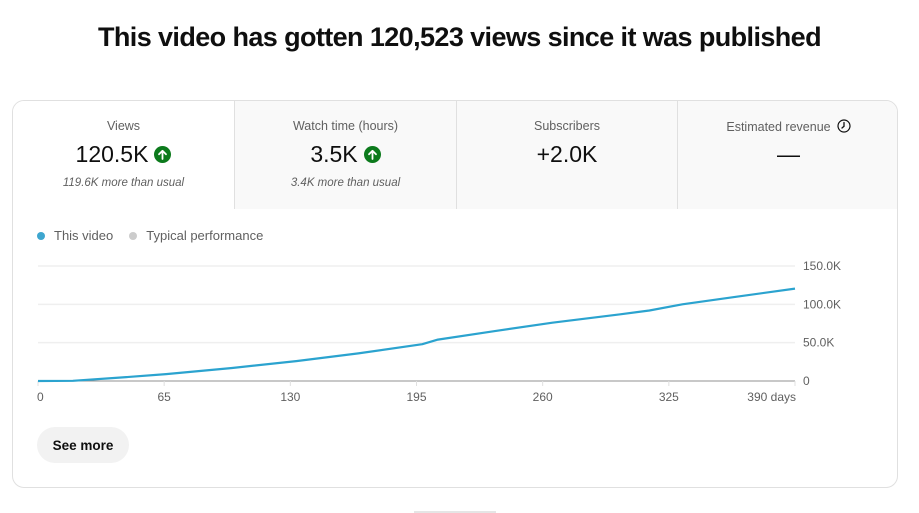 The height and width of the screenshot is (513, 919). I want to click on legend-label: This video, so click(84, 235).